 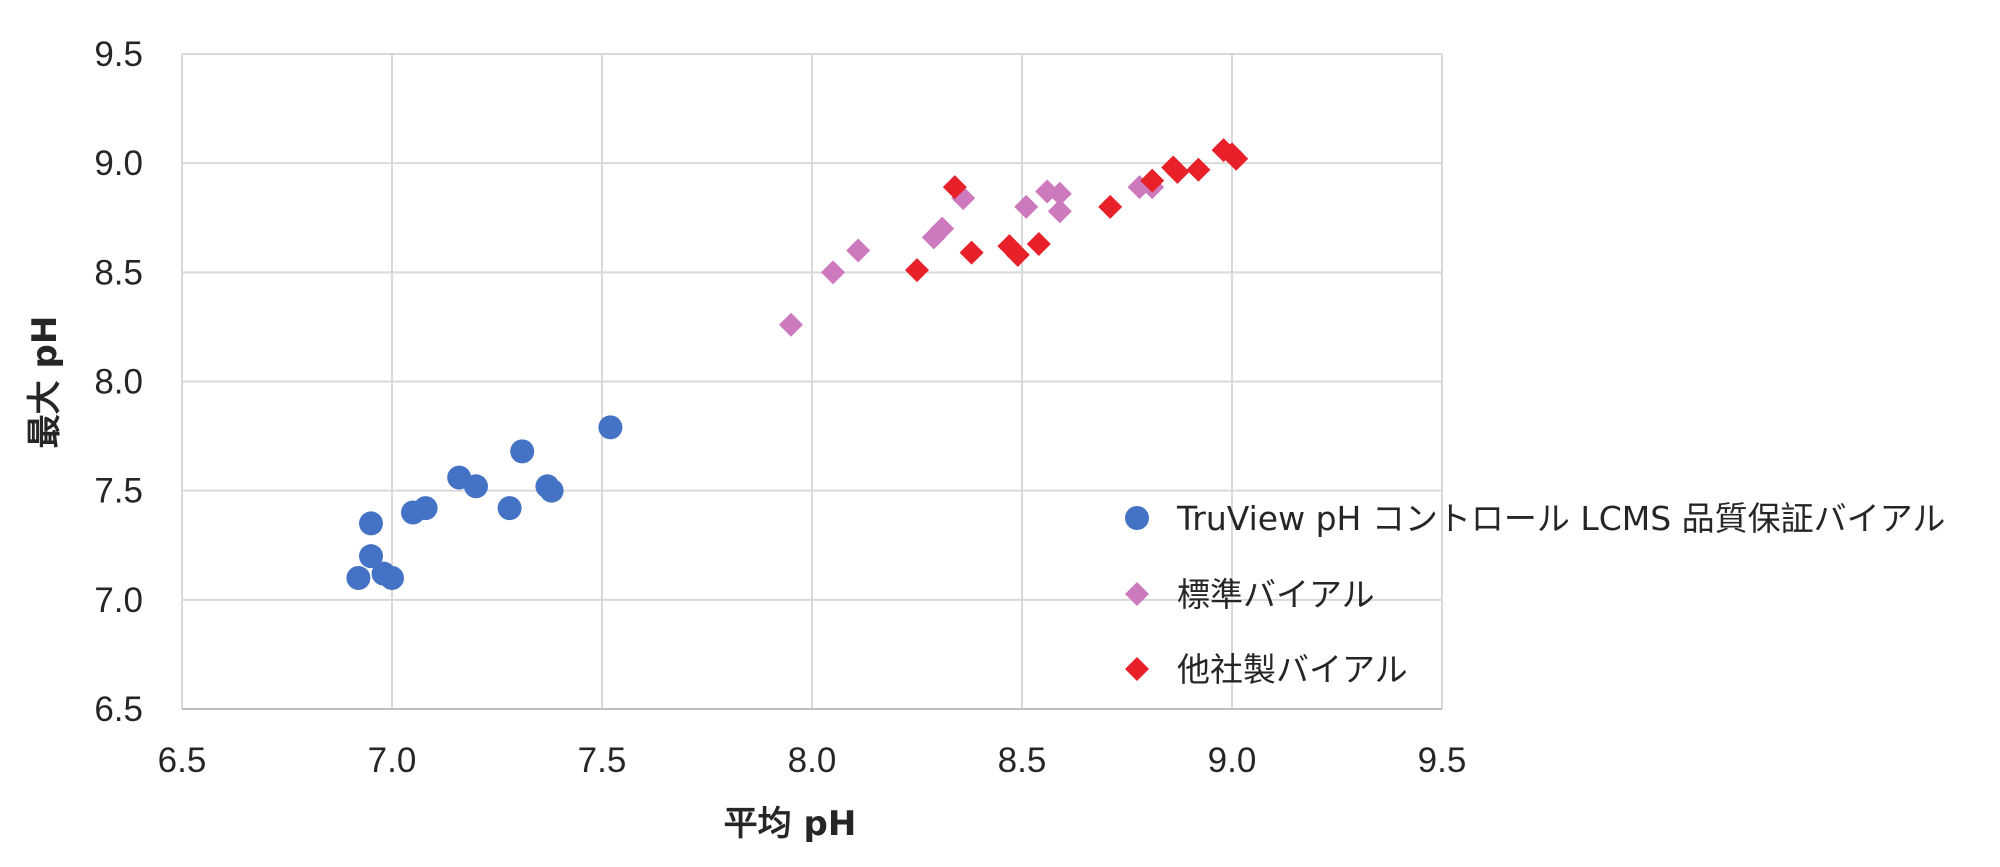 I want to click on legend-entry-1: TruView pH コントロール LCMS 品質保証バイアル, so click(x=1535, y=518).